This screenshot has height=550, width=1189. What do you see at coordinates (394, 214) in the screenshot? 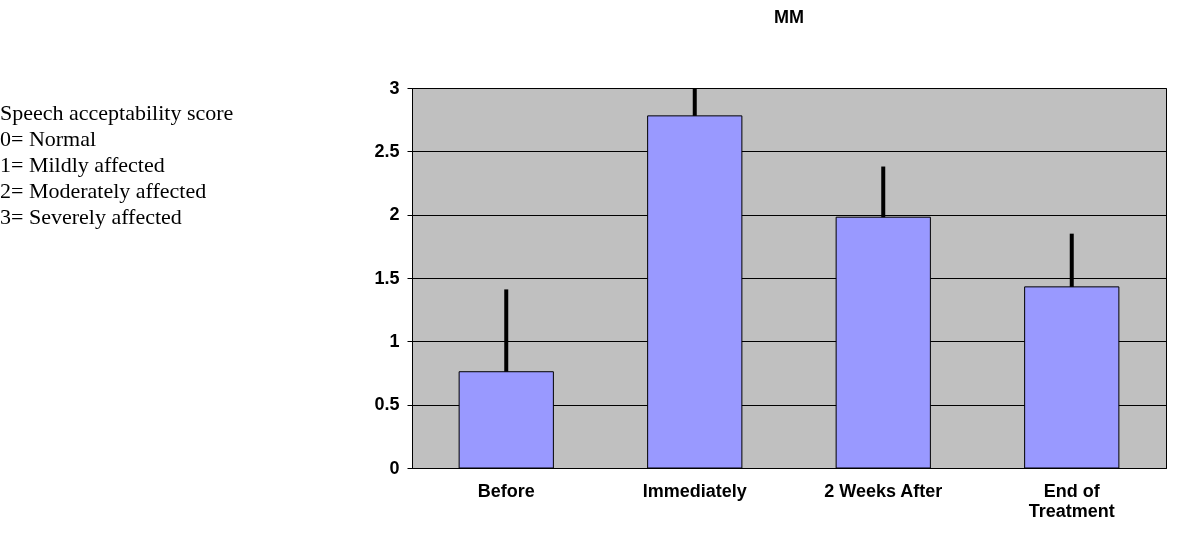
I see `y-tick-label: 2` at bounding box center [394, 214].